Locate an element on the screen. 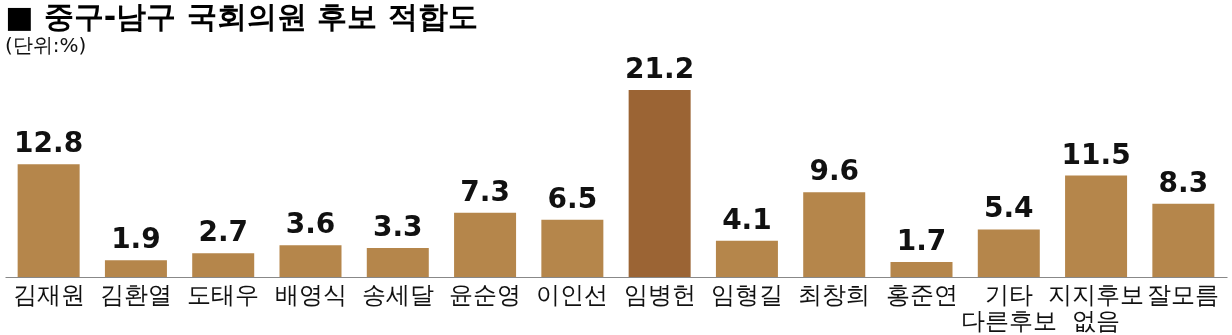 The height and width of the screenshot is (335, 1232). x-tick-label: 도태우 is located at coordinates (223, 294).